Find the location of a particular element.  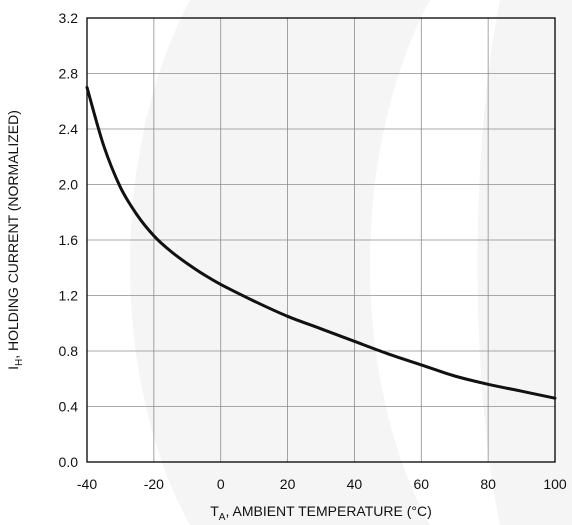

y-tick-label: 2.8 is located at coordinates (69, 74).